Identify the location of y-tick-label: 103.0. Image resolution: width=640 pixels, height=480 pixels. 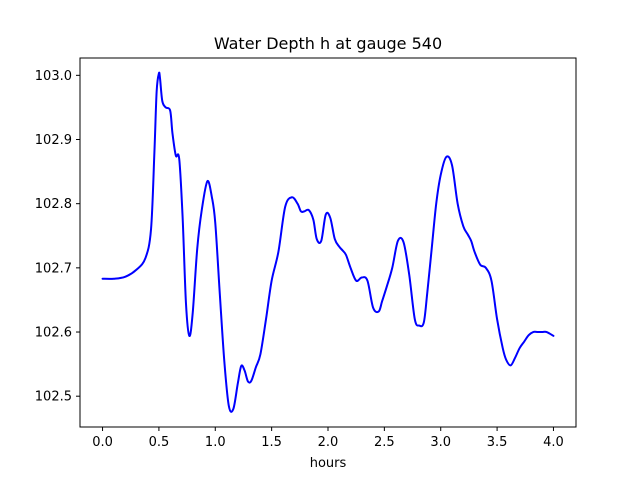
(53, 76).